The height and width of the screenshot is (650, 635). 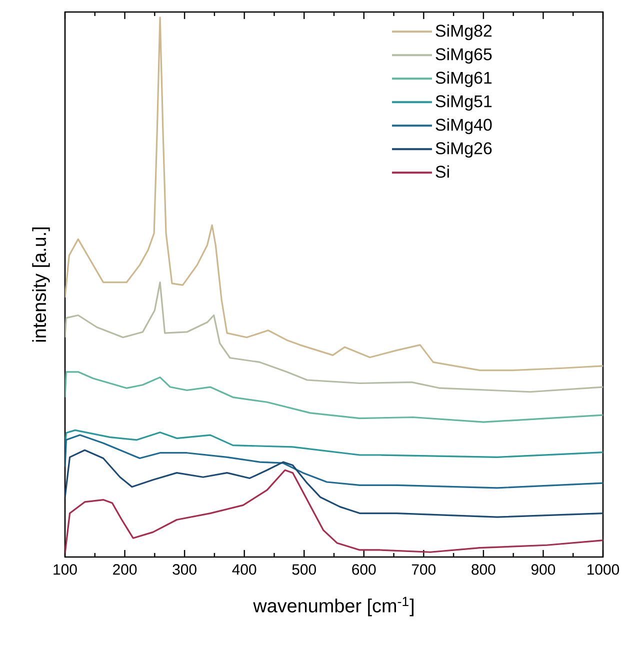 I want to click on x-tick-label: 800, so click(x=484, y=569).